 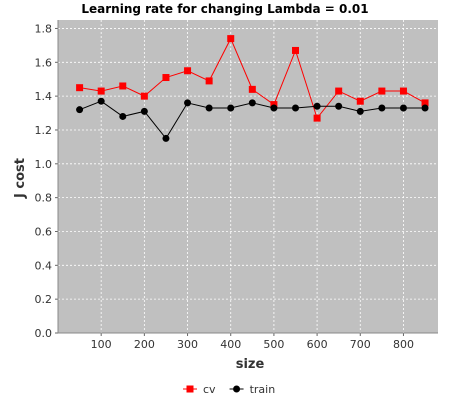 What do you see at coordinates (20, 178) in the screenshot?
I see `y-axis-label: J cost` at bounding box center [20, 178].